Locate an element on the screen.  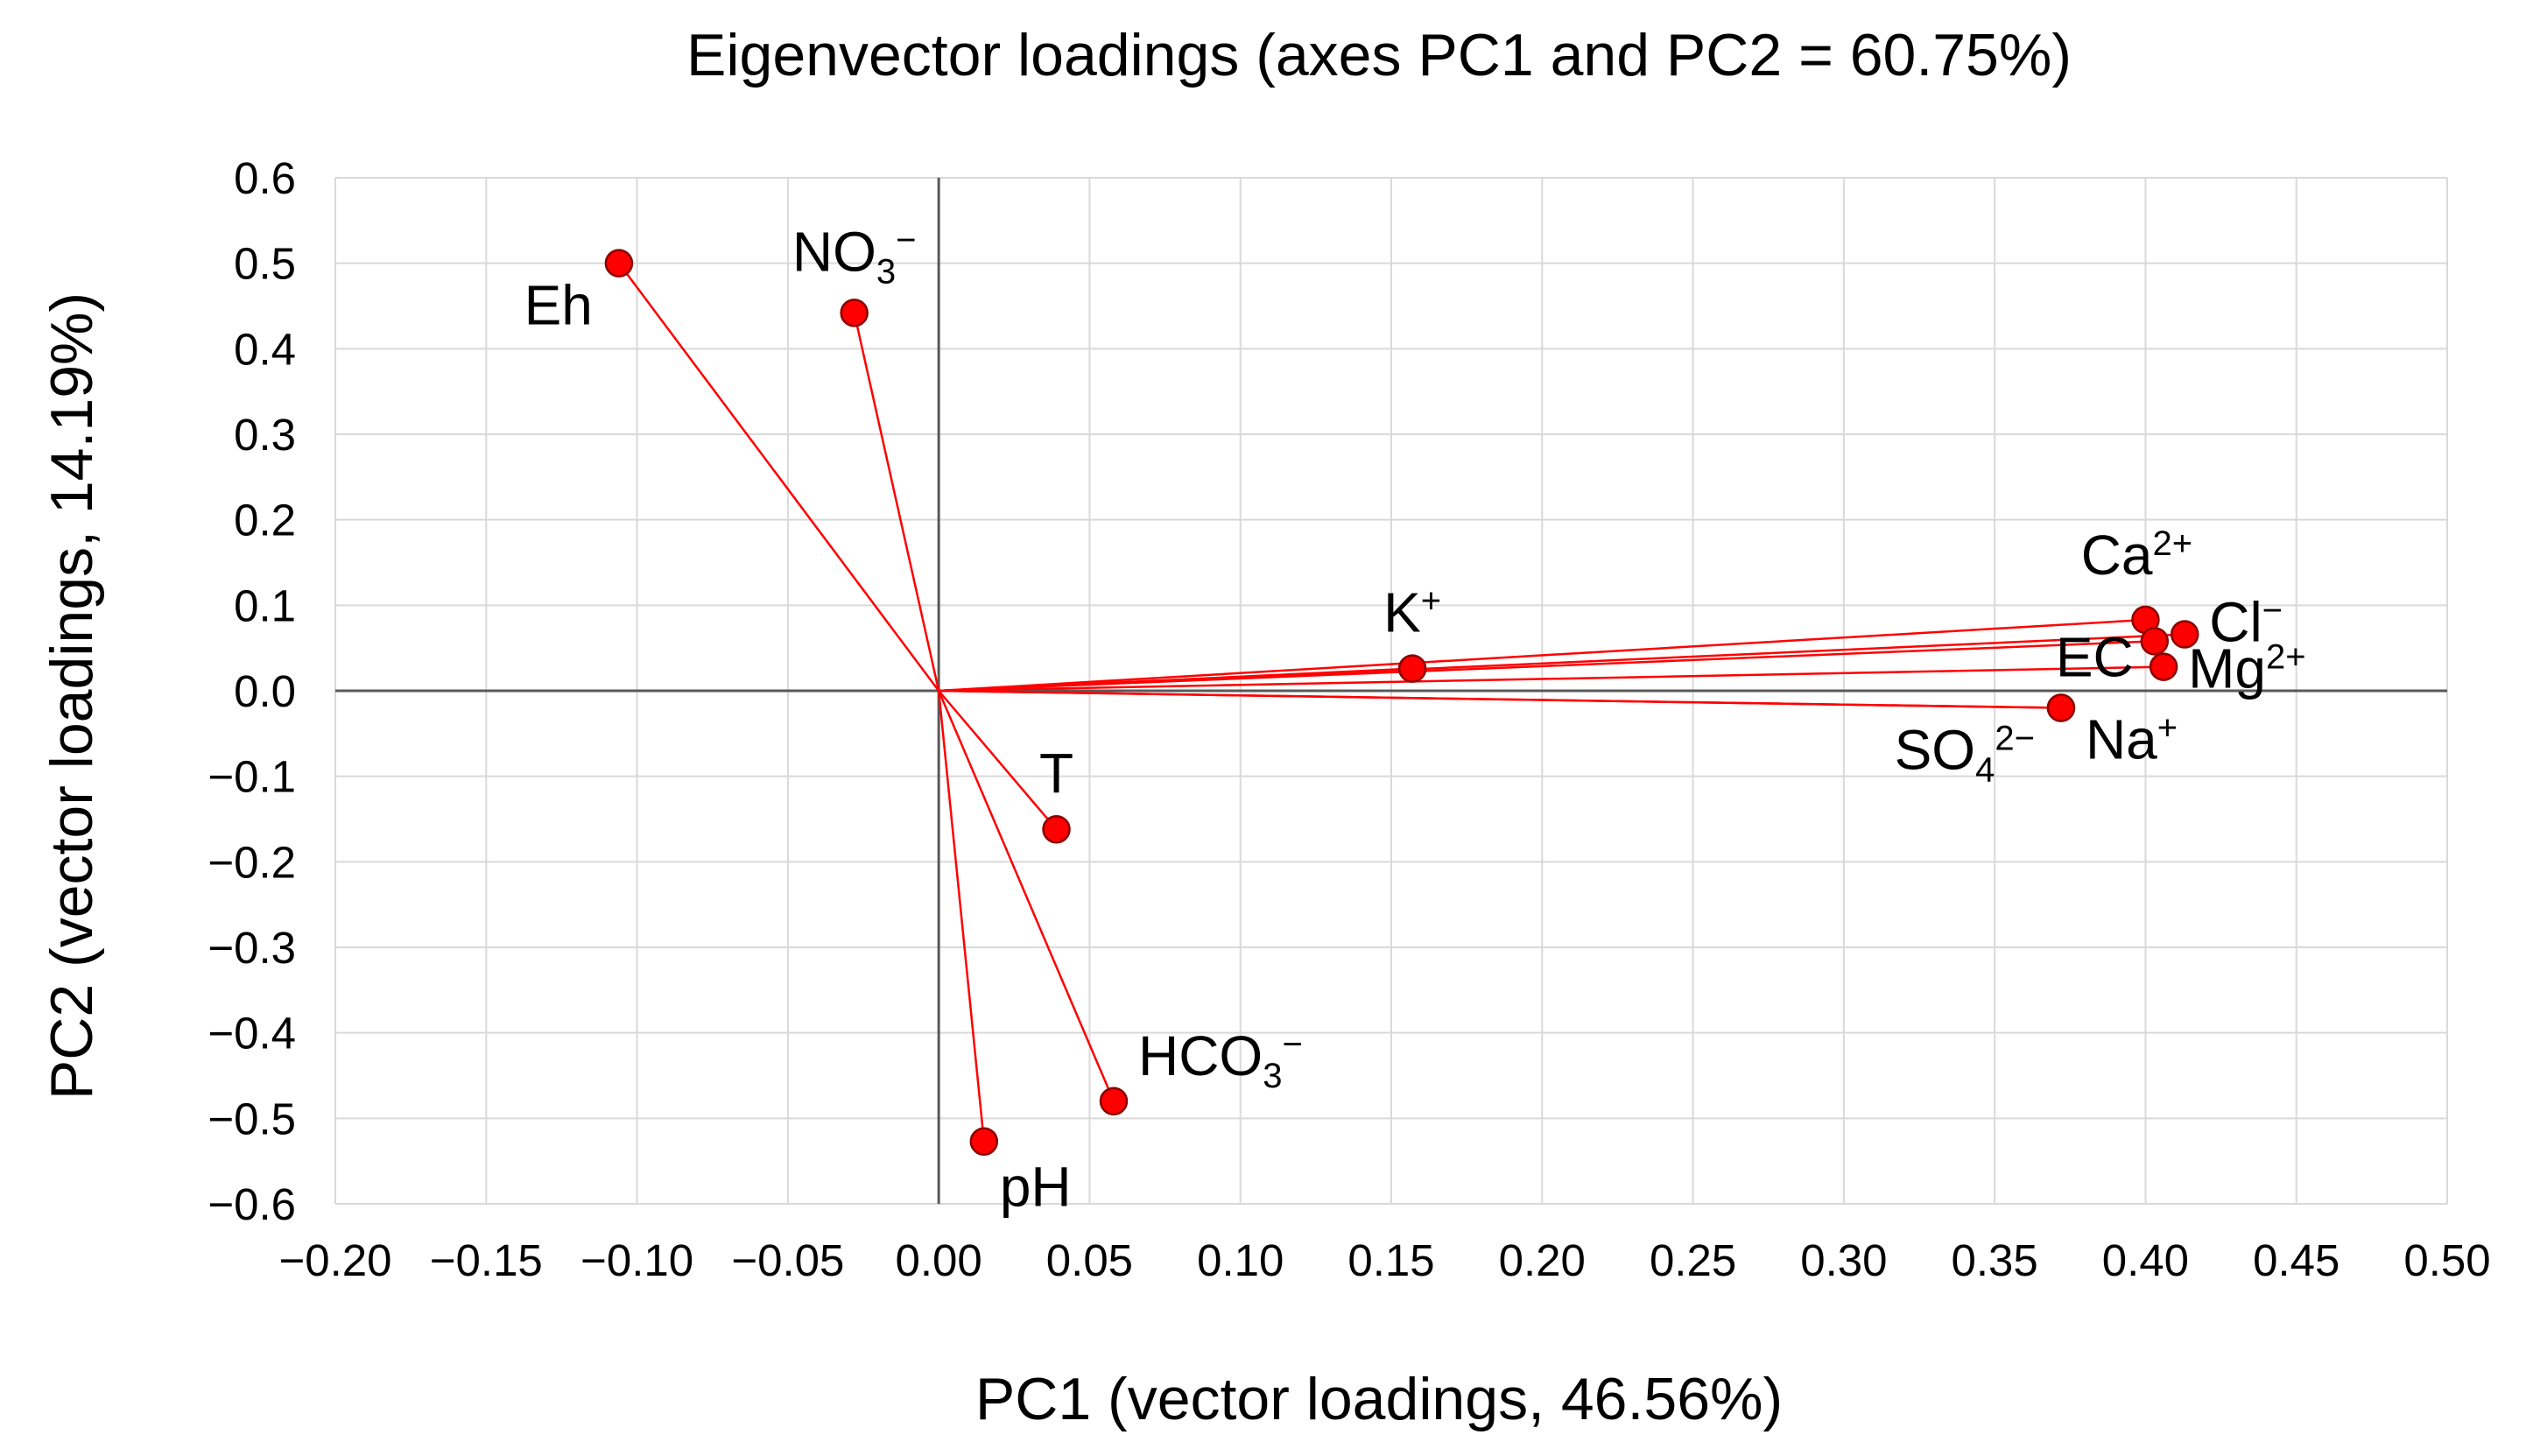
point-mg is located at coordinates (2163, 666).